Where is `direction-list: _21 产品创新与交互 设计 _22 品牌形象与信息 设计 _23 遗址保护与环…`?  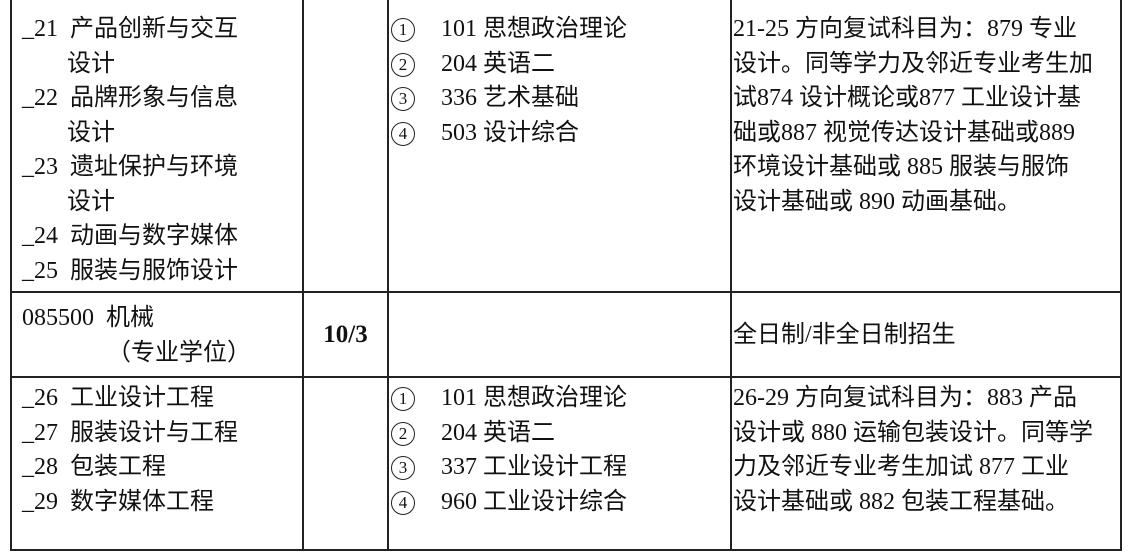
direction-list: _21 产品创新与交互 设计 _22 品牌形象与信息 设计 _23 遗址保护与环… is located at coordinates (130, 150).